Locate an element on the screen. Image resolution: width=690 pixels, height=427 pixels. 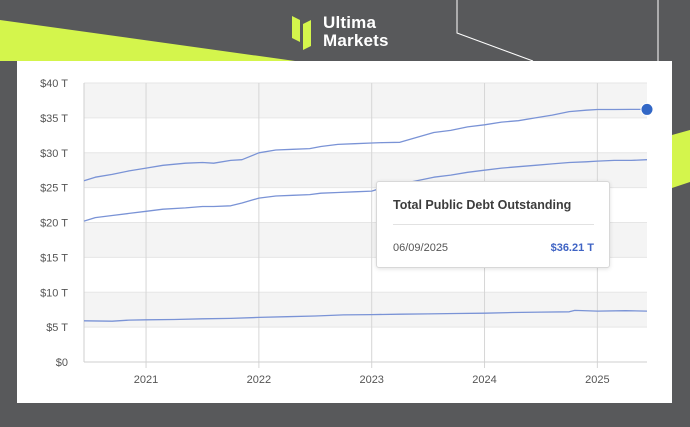
tooltip-divider is located at coordinates (493, 224).